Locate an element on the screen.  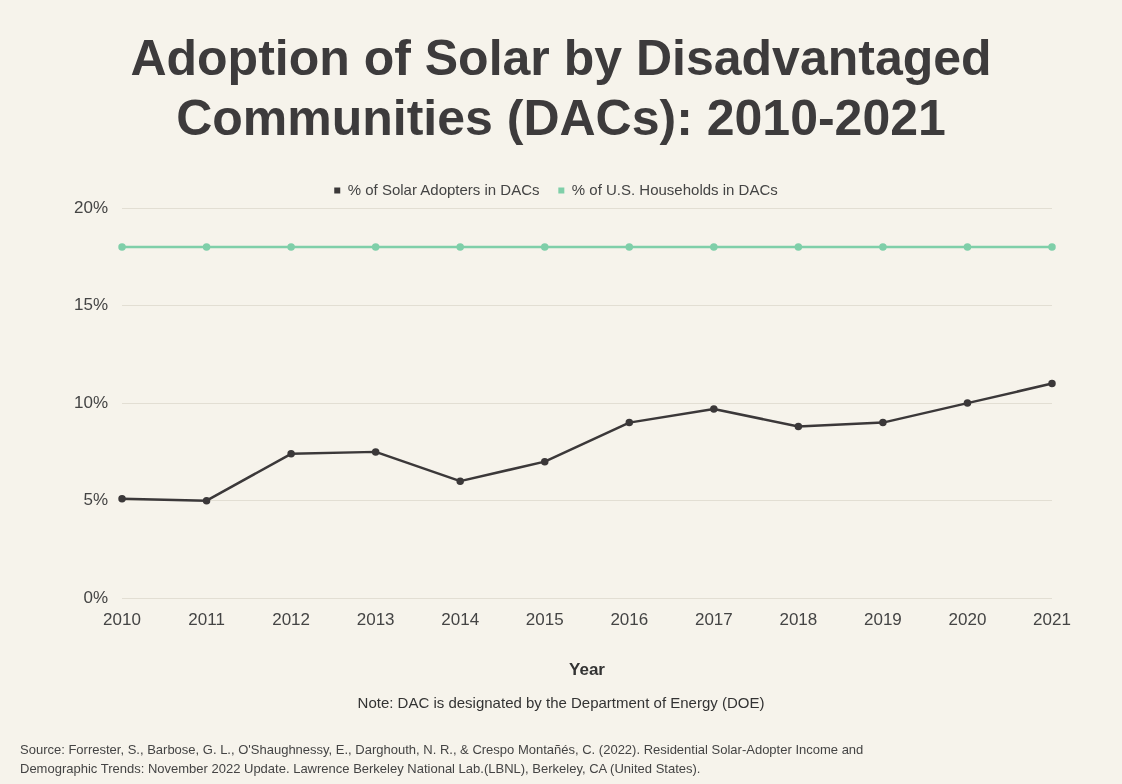
x-tick-label: 2021 is located at coordinates (1052, 620).